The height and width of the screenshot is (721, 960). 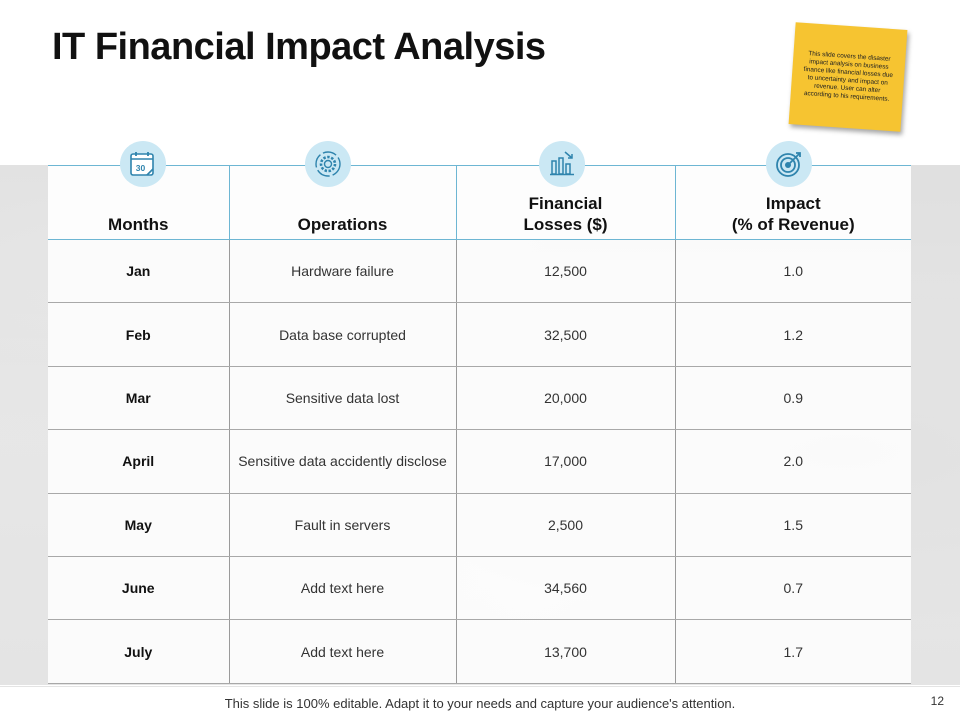 I want to click on bar-chart-decline-icon, so click(x=562, y=164).